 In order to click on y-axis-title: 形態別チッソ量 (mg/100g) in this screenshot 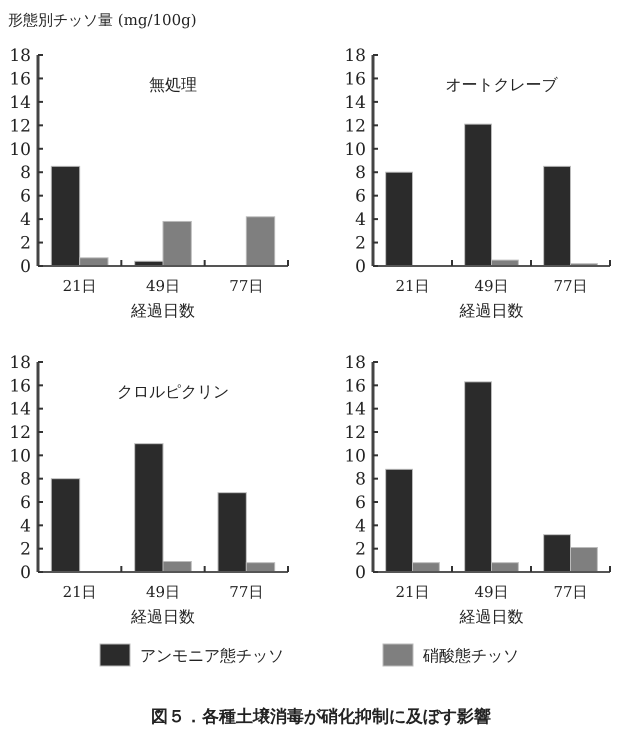, I will do `click(102, 20)`.